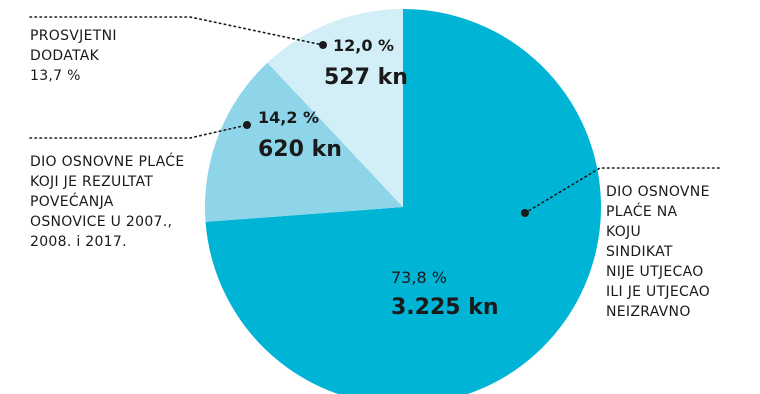 The height and width of the screenshot is (394, 760). I want to click on legend-line: OSNOVICE U 2007.,, so click(101, 222).